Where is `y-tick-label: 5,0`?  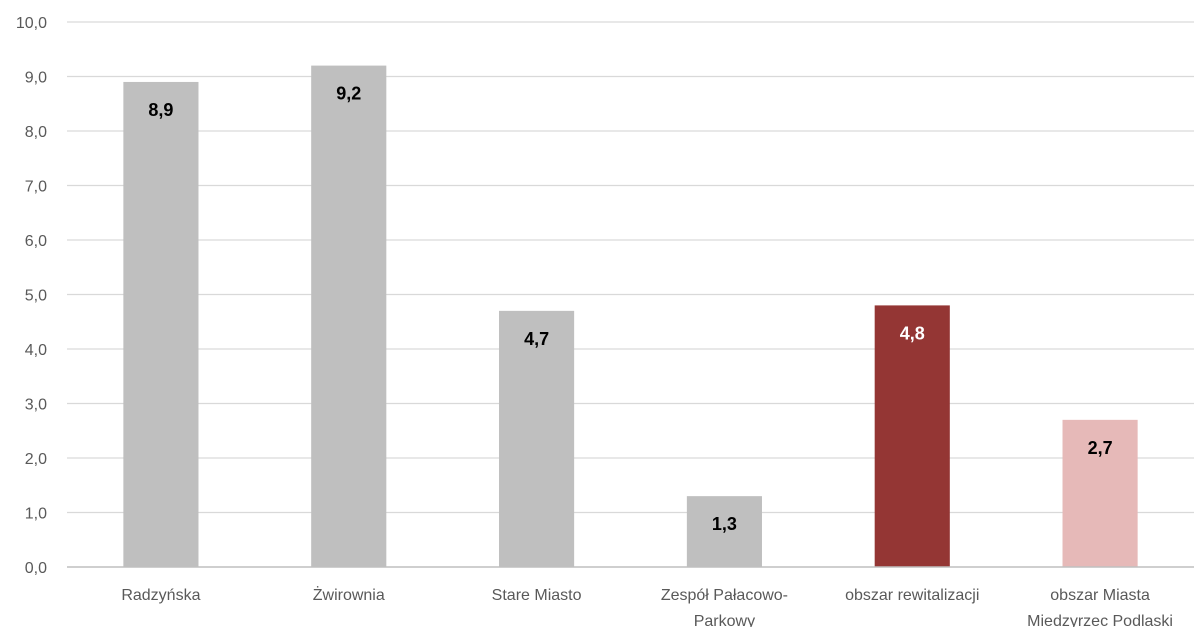 y-tick-label: 5,0 is located at coordinates (36, 296).